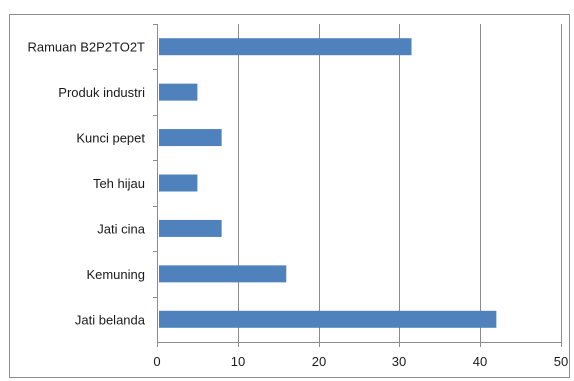 The width and height of the screenshot is (574, 381). I want to click on x-tick-label: 50, so click(561, 361).